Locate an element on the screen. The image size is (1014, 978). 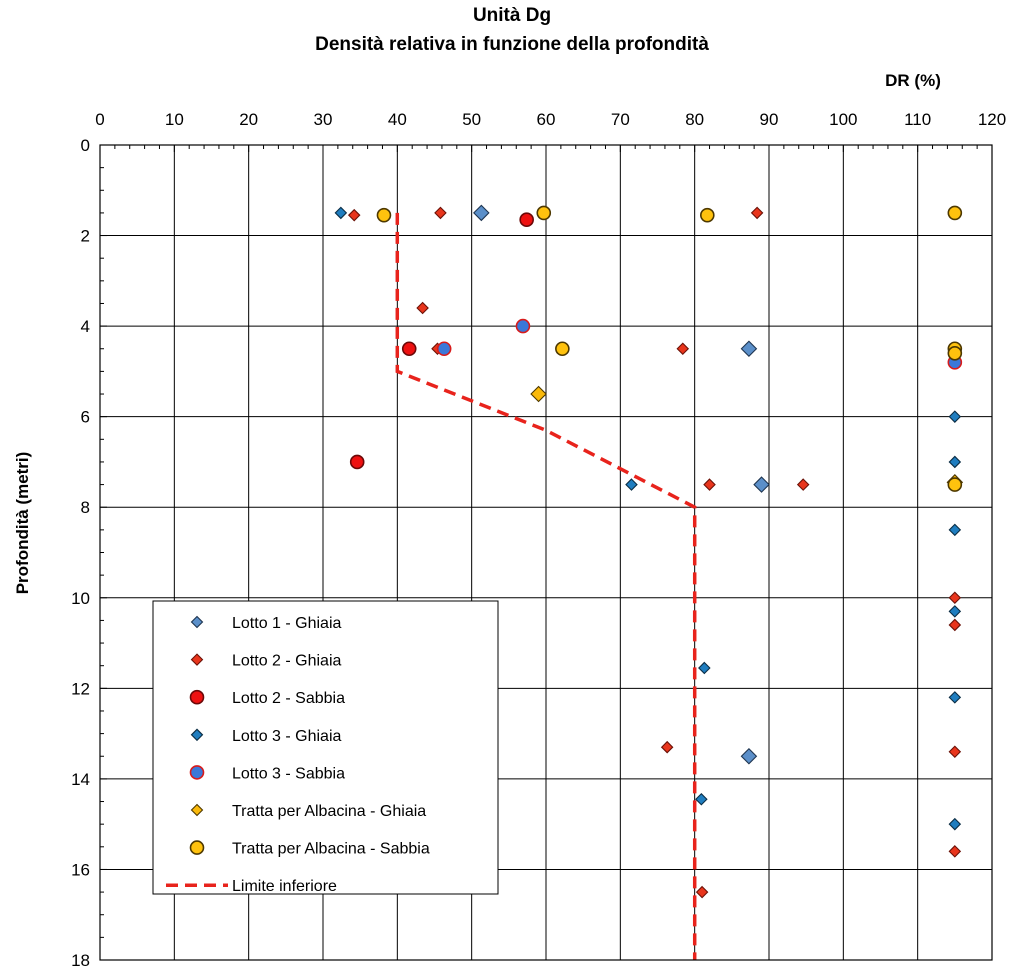
y-tick-label: 2 is located at coordinates (85, 236).